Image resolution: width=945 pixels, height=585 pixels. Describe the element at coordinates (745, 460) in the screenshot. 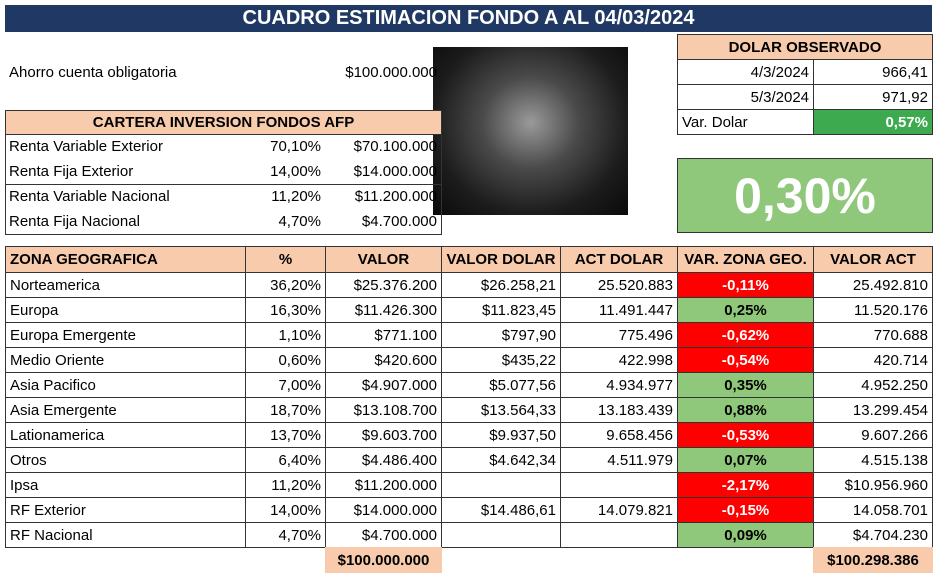

I see `table-cell: 0,07%` at that location.